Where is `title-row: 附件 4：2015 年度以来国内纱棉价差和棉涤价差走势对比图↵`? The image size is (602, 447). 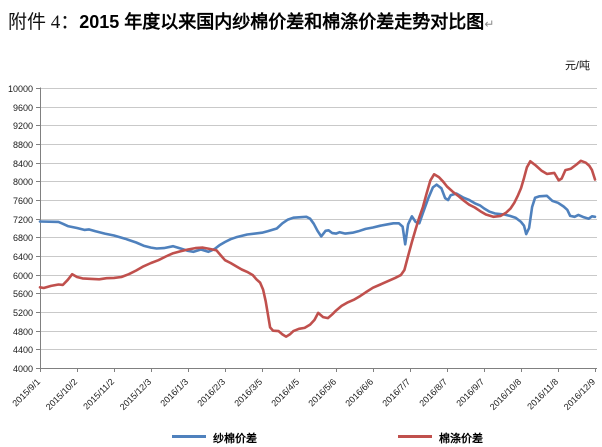 title-row: 附件 4：2015 年度以来国内纱棉价差和棉涤价差走势对比图↵ is located at coordinates (251, 20).